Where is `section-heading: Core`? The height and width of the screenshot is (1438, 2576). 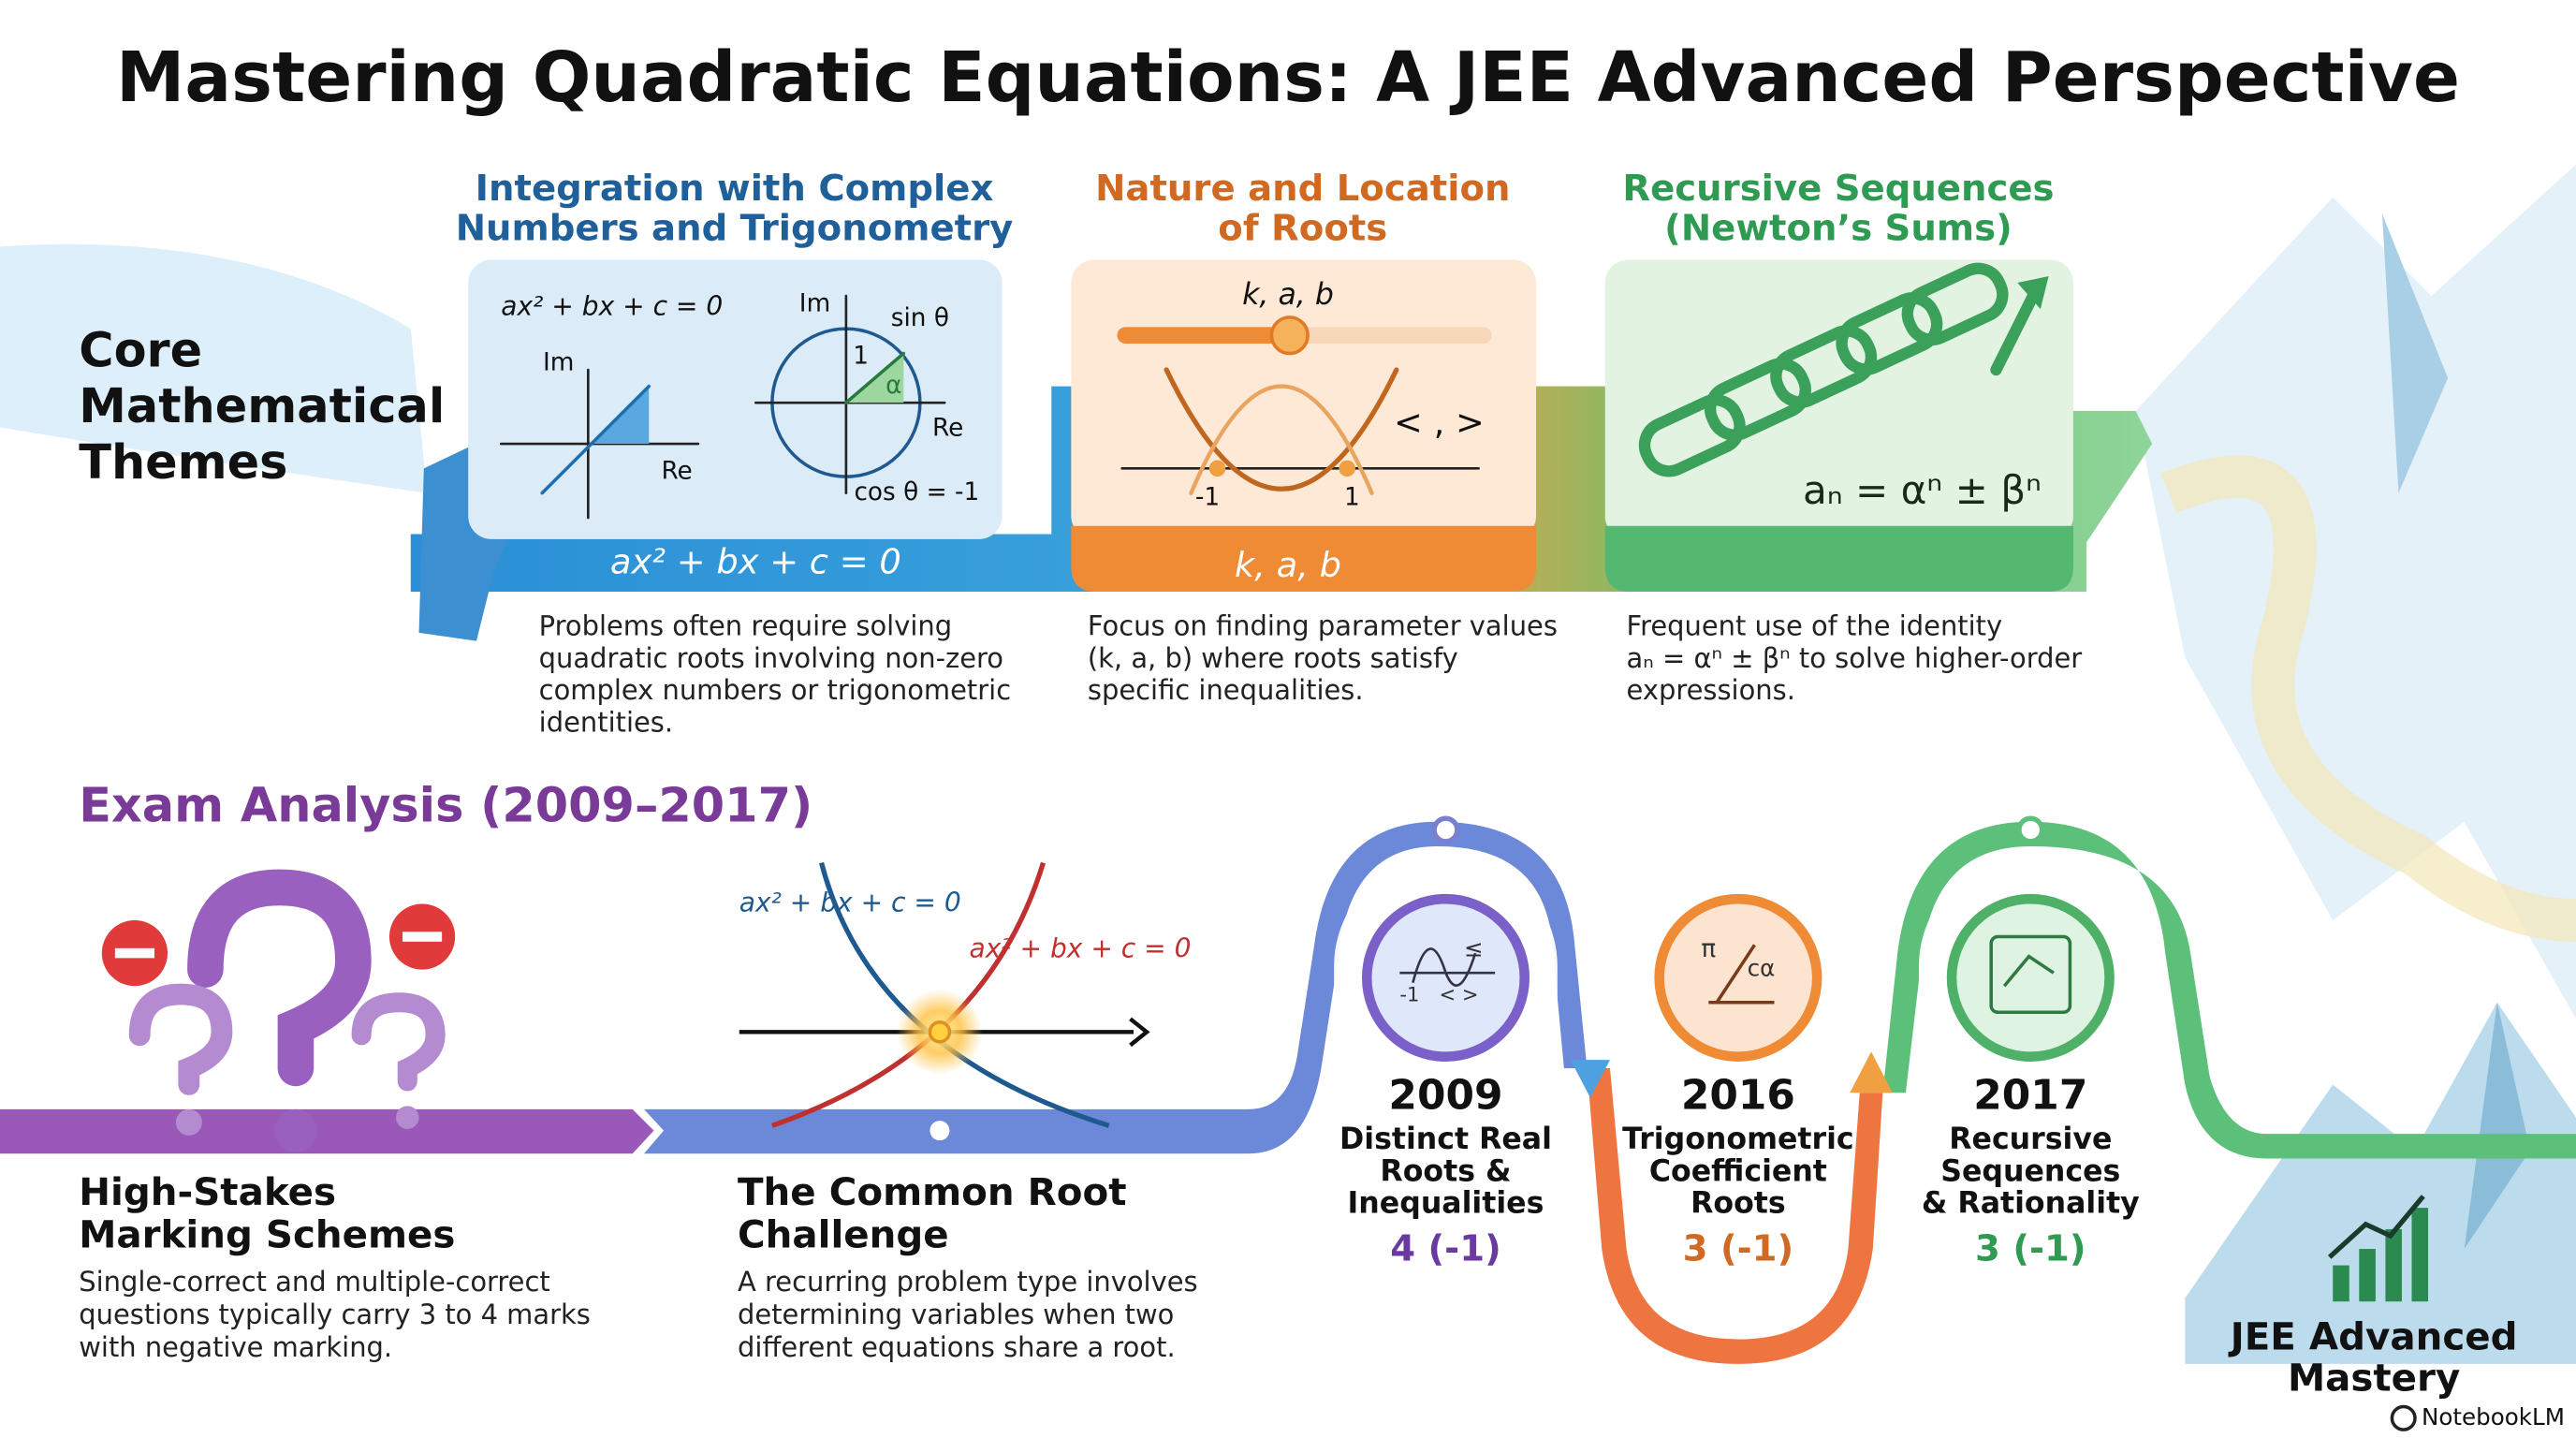 section-heading: Core is located at coordinates (140, 350).